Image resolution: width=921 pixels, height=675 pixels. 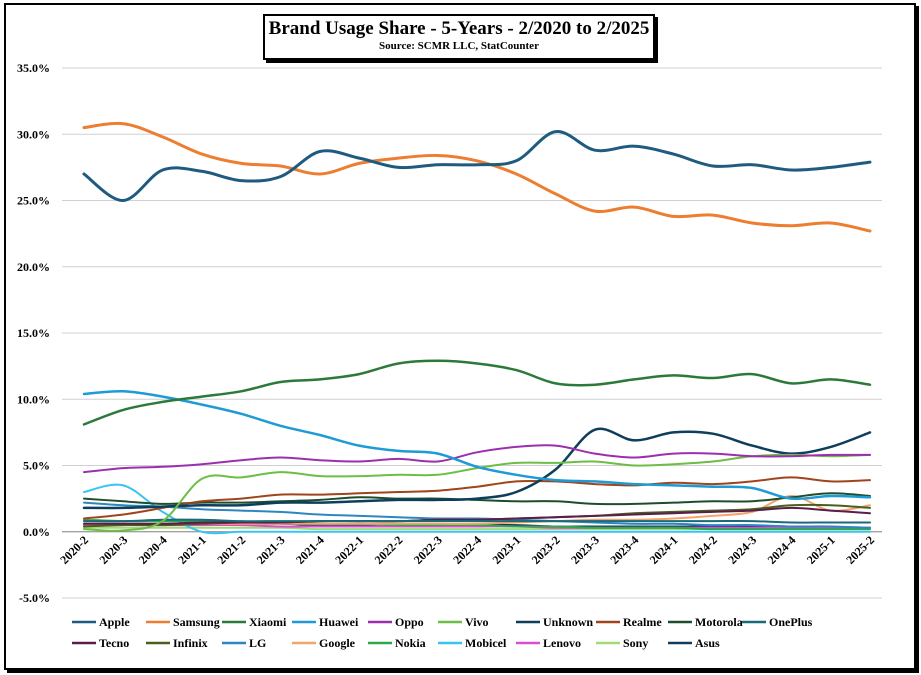 I want to click on x-tick-label: 2023-4, so click(x=624, y=550).